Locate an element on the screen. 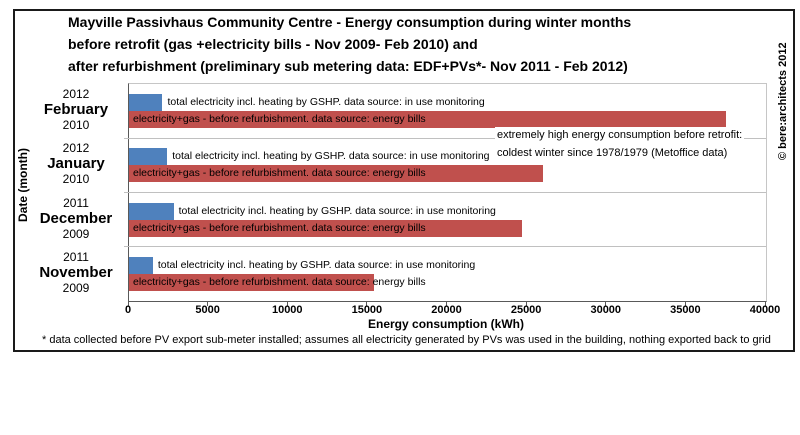 The image size is (800, 435). x-tick-label: 10000 is located at coordinates (287, 310).